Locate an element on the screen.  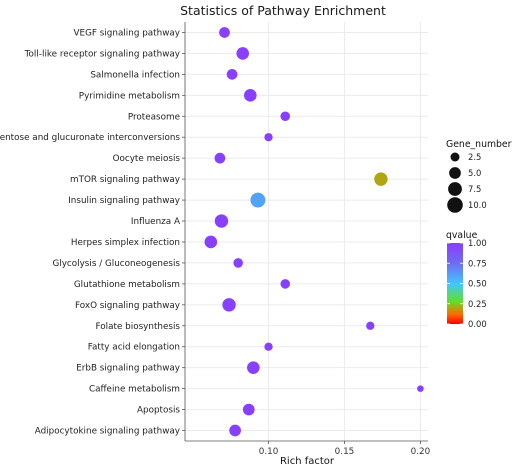
pathway-label: Caffeine metabolism is located at coordinates (134, 390).